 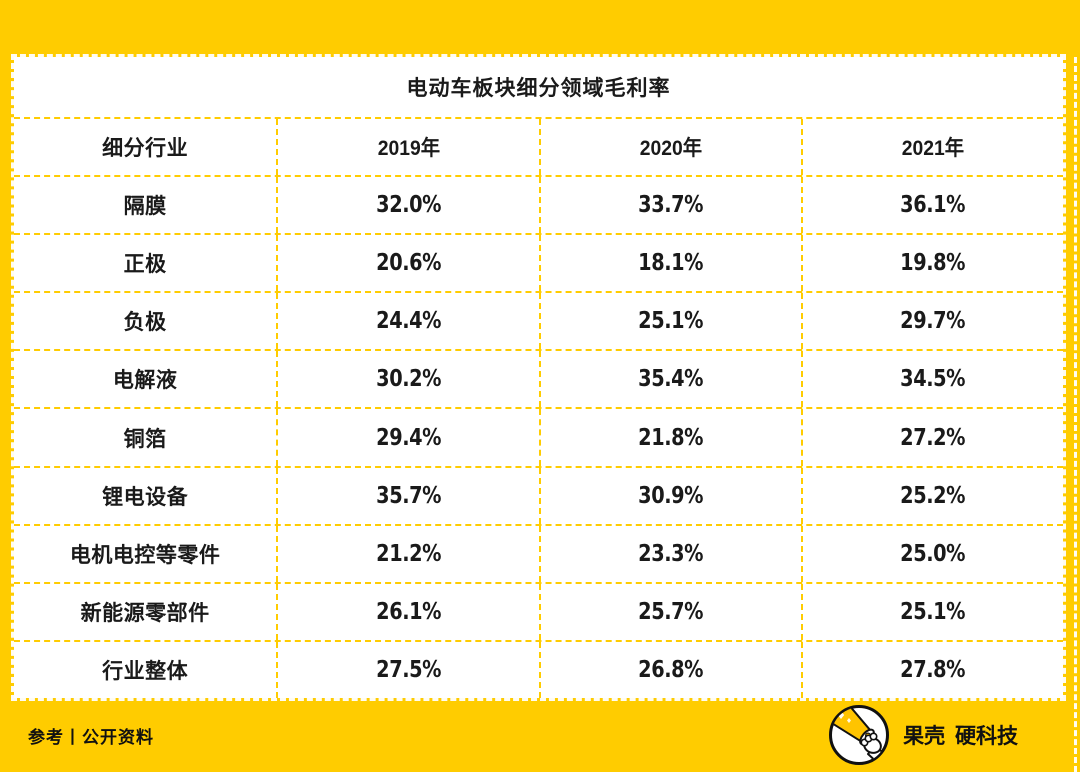 I want to click on value-cell: 30.9%, so click(x=669, y=495).